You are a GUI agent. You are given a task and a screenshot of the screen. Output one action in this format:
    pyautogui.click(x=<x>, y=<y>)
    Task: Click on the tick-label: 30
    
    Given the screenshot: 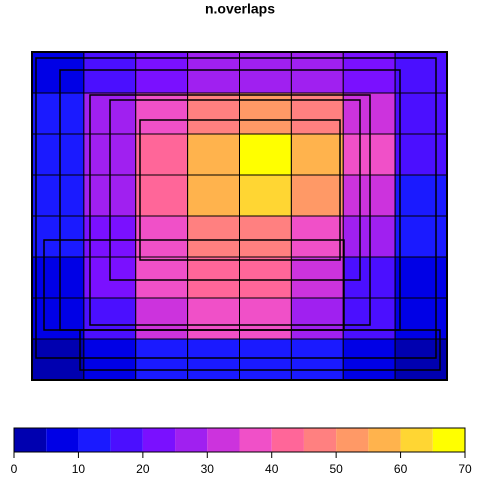 What is the action you would take?
    pyautogui.click(x=208, y=469)
    